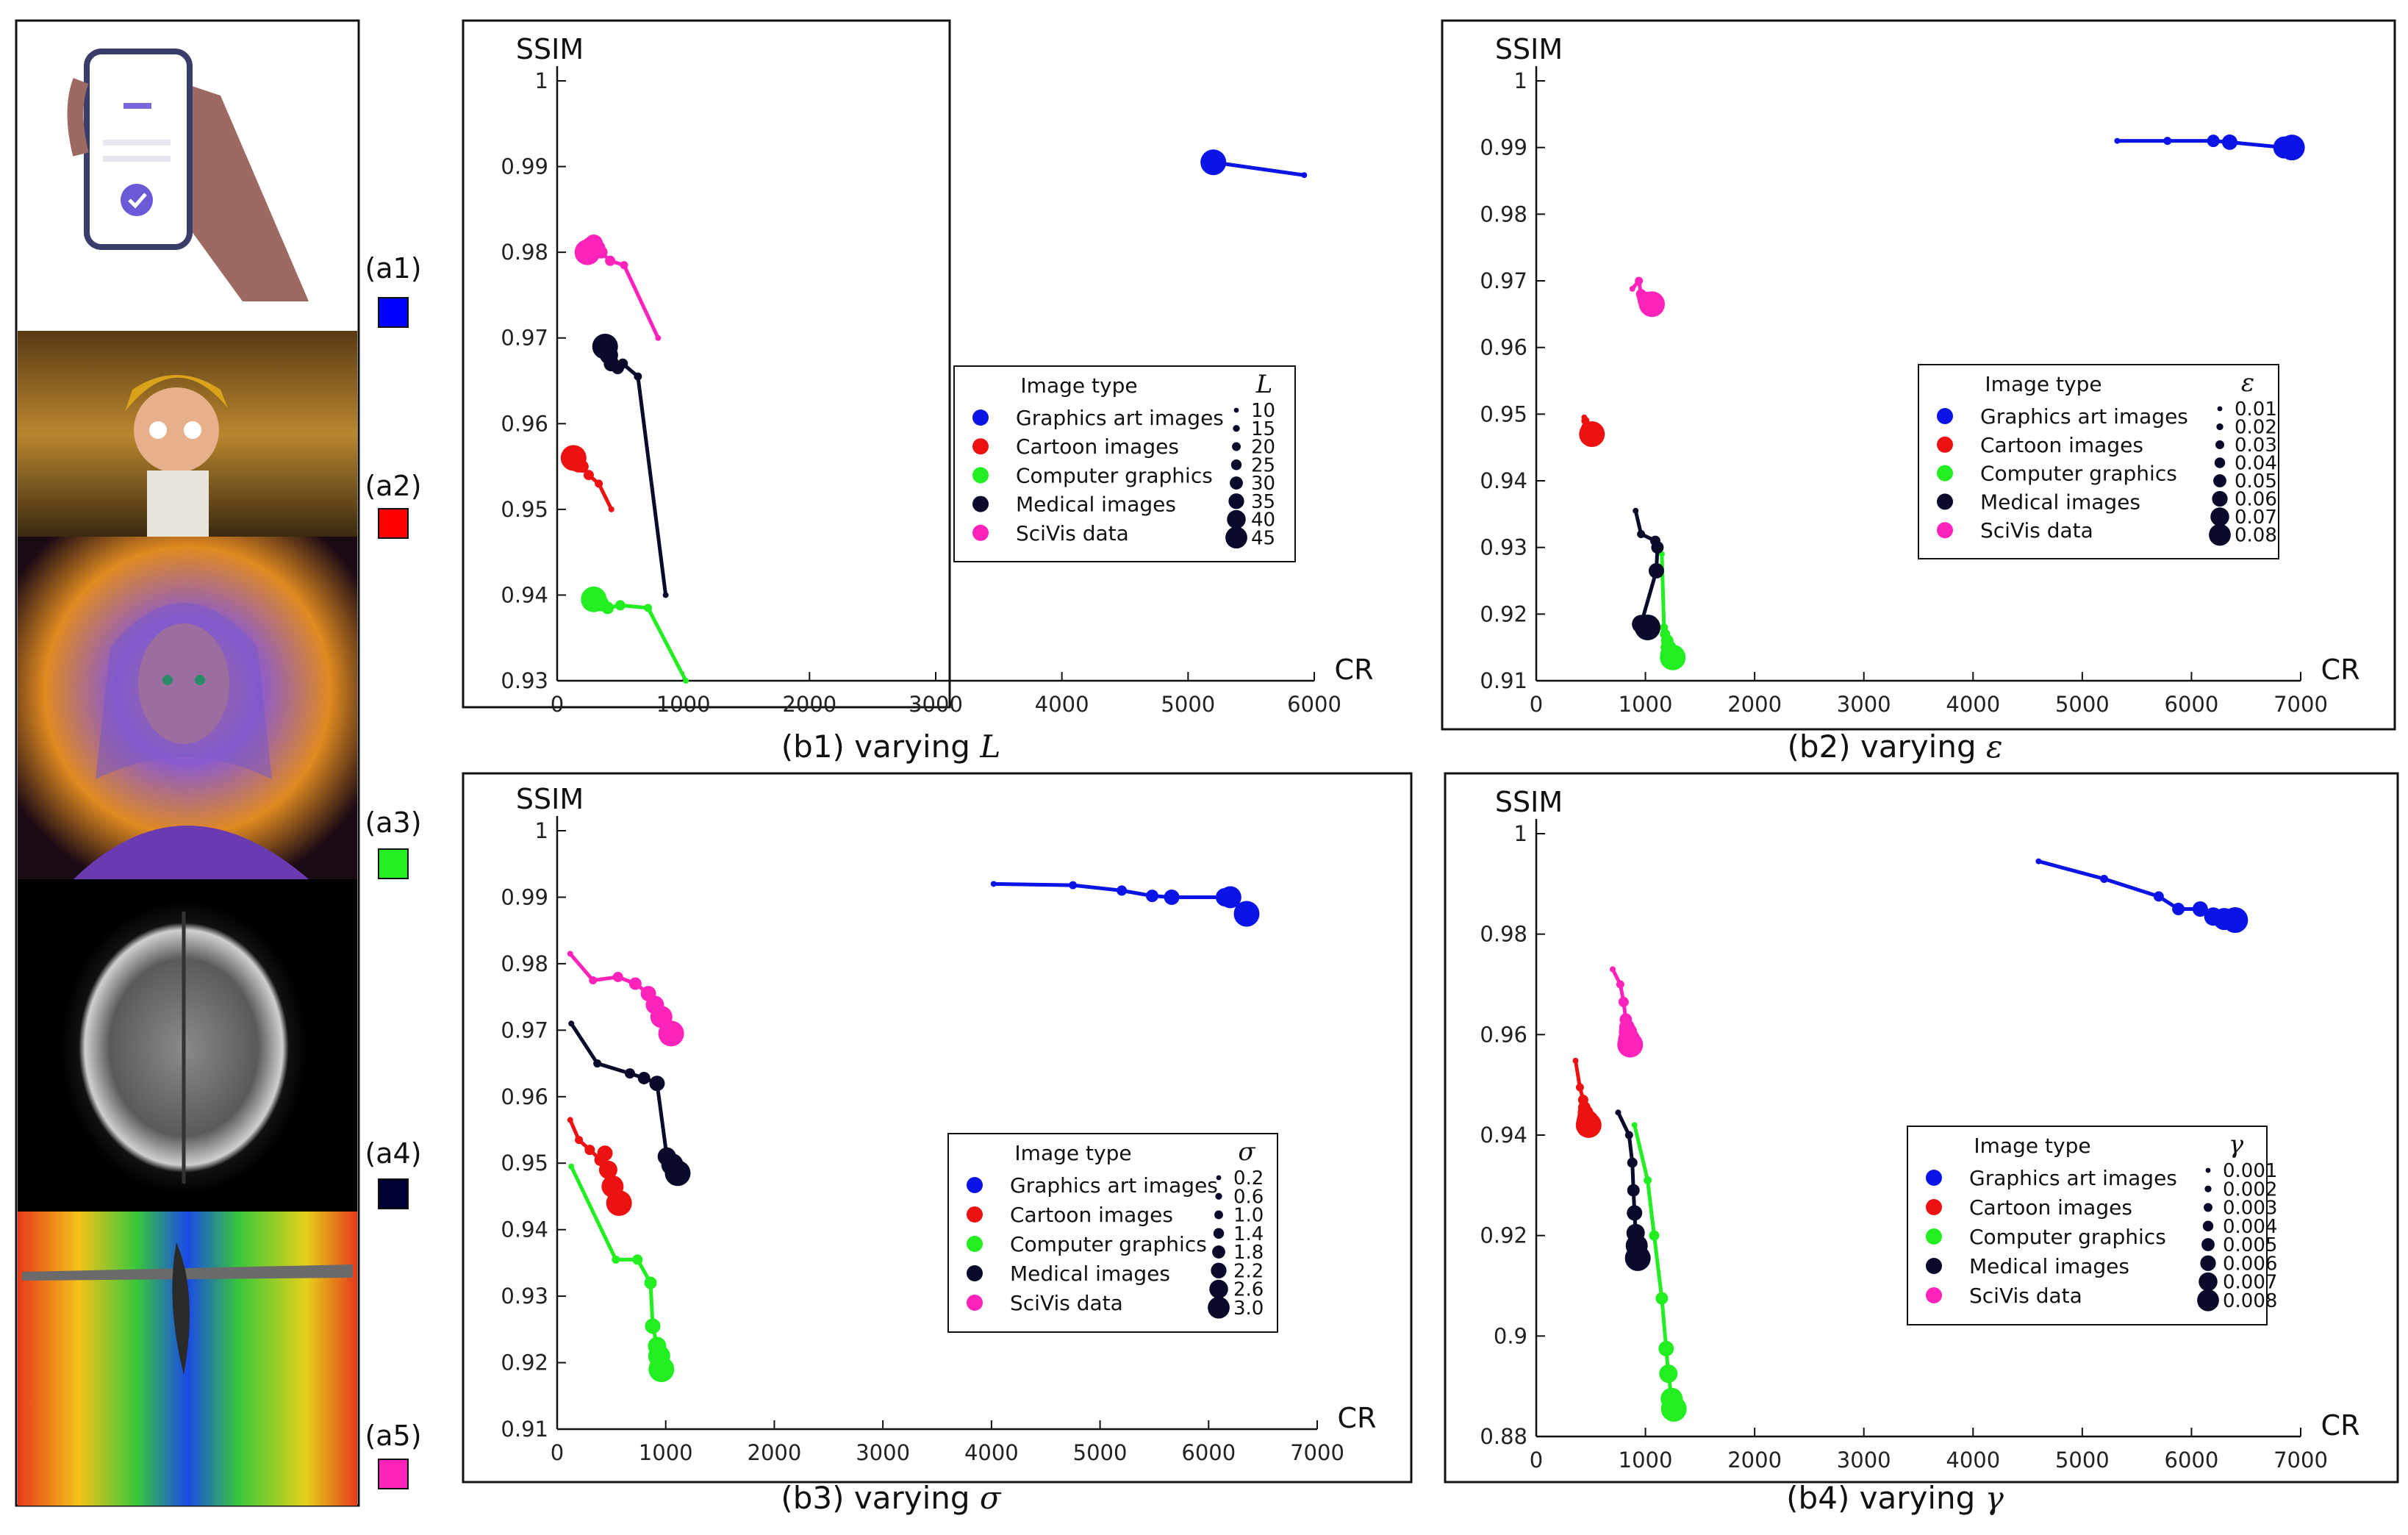 The image size is (2408, 1535). I want to click on y-tick-label: 0.95, so click(525, 509).